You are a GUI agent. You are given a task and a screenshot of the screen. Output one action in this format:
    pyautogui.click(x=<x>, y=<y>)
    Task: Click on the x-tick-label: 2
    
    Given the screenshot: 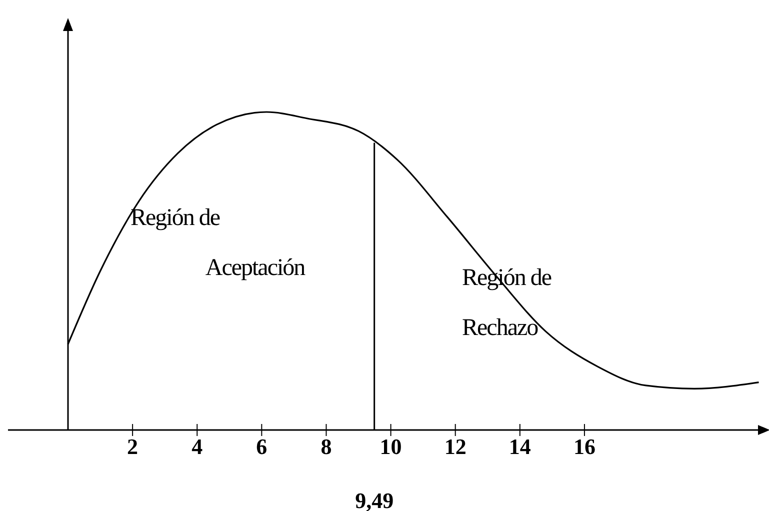 What is the action you would take?
    pyautogui.click(x=132, y=446)
    